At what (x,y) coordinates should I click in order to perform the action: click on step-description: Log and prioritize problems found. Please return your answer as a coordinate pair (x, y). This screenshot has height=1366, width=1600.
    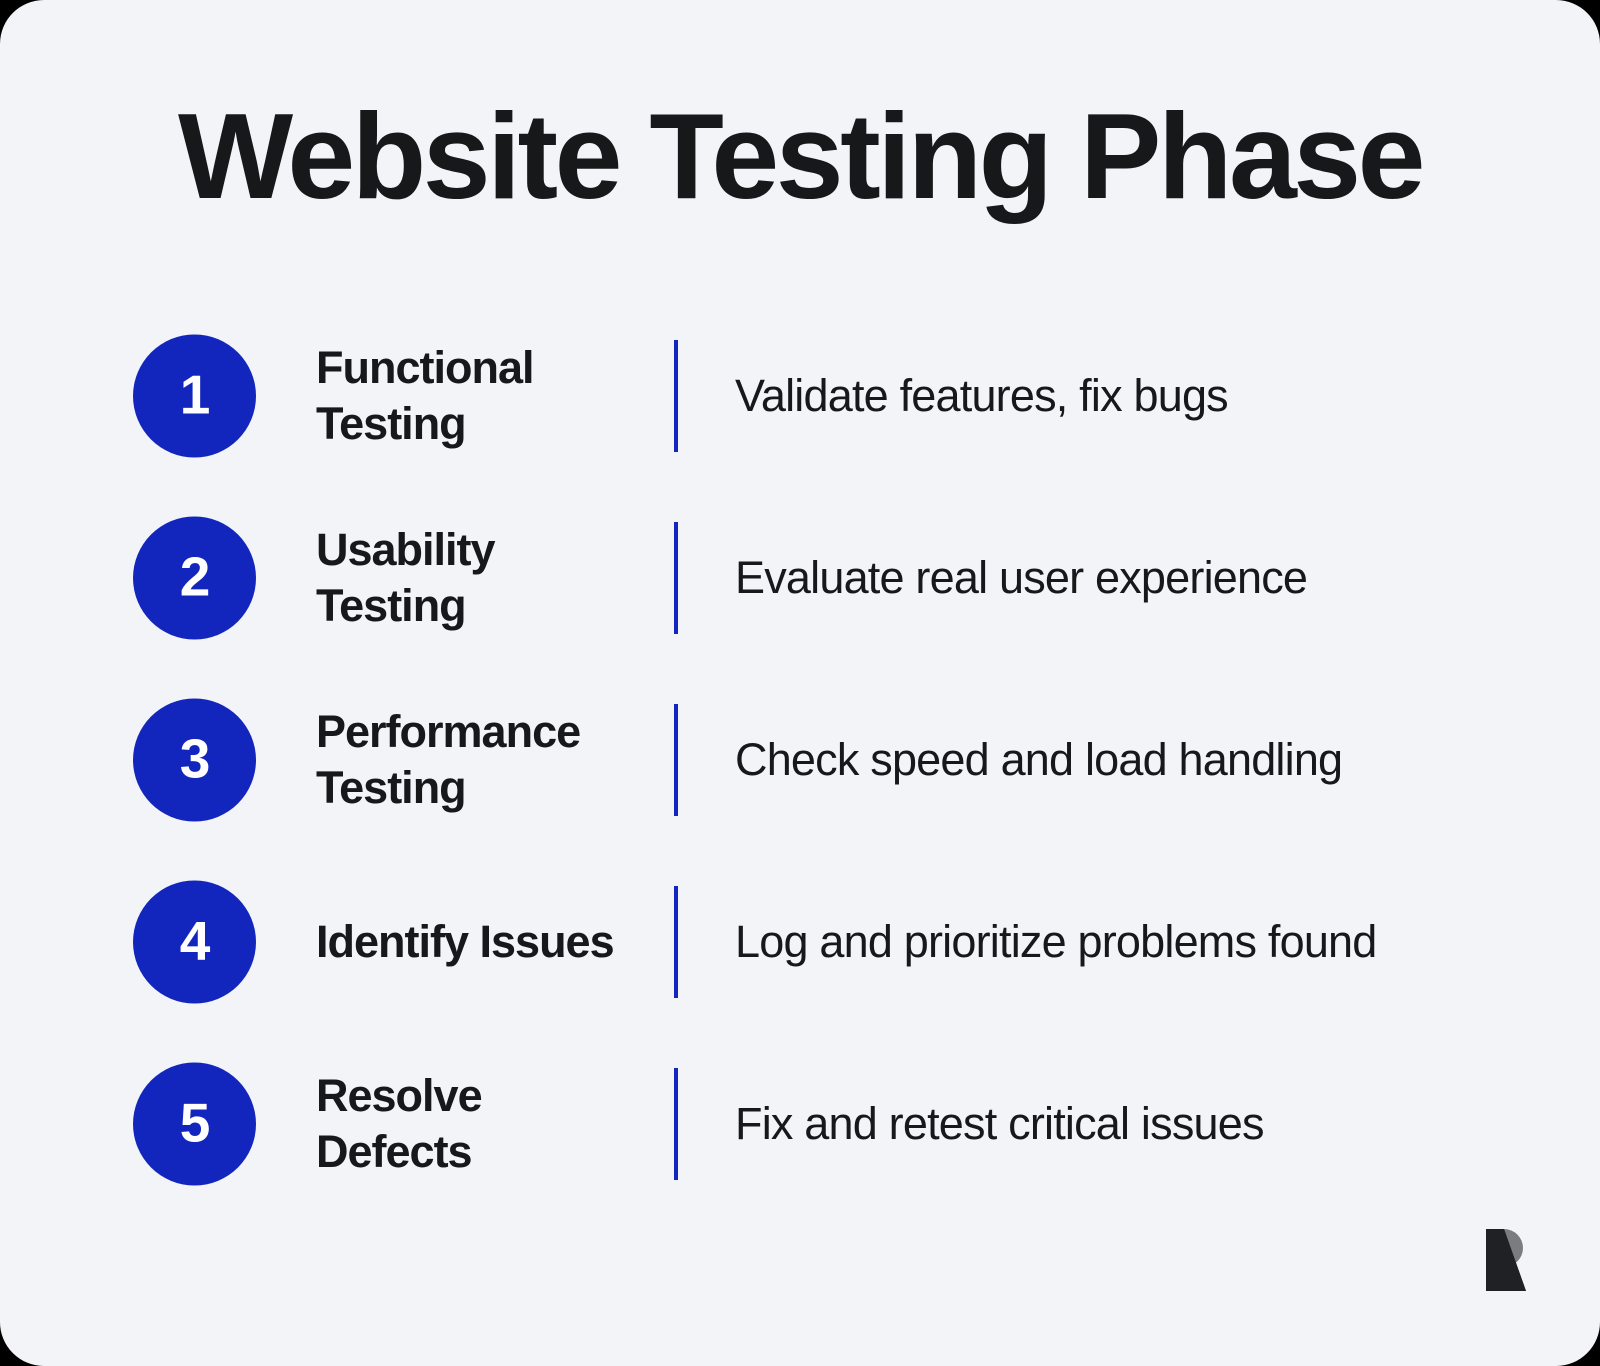
    Looking at the image, I should click on (1056, 941).